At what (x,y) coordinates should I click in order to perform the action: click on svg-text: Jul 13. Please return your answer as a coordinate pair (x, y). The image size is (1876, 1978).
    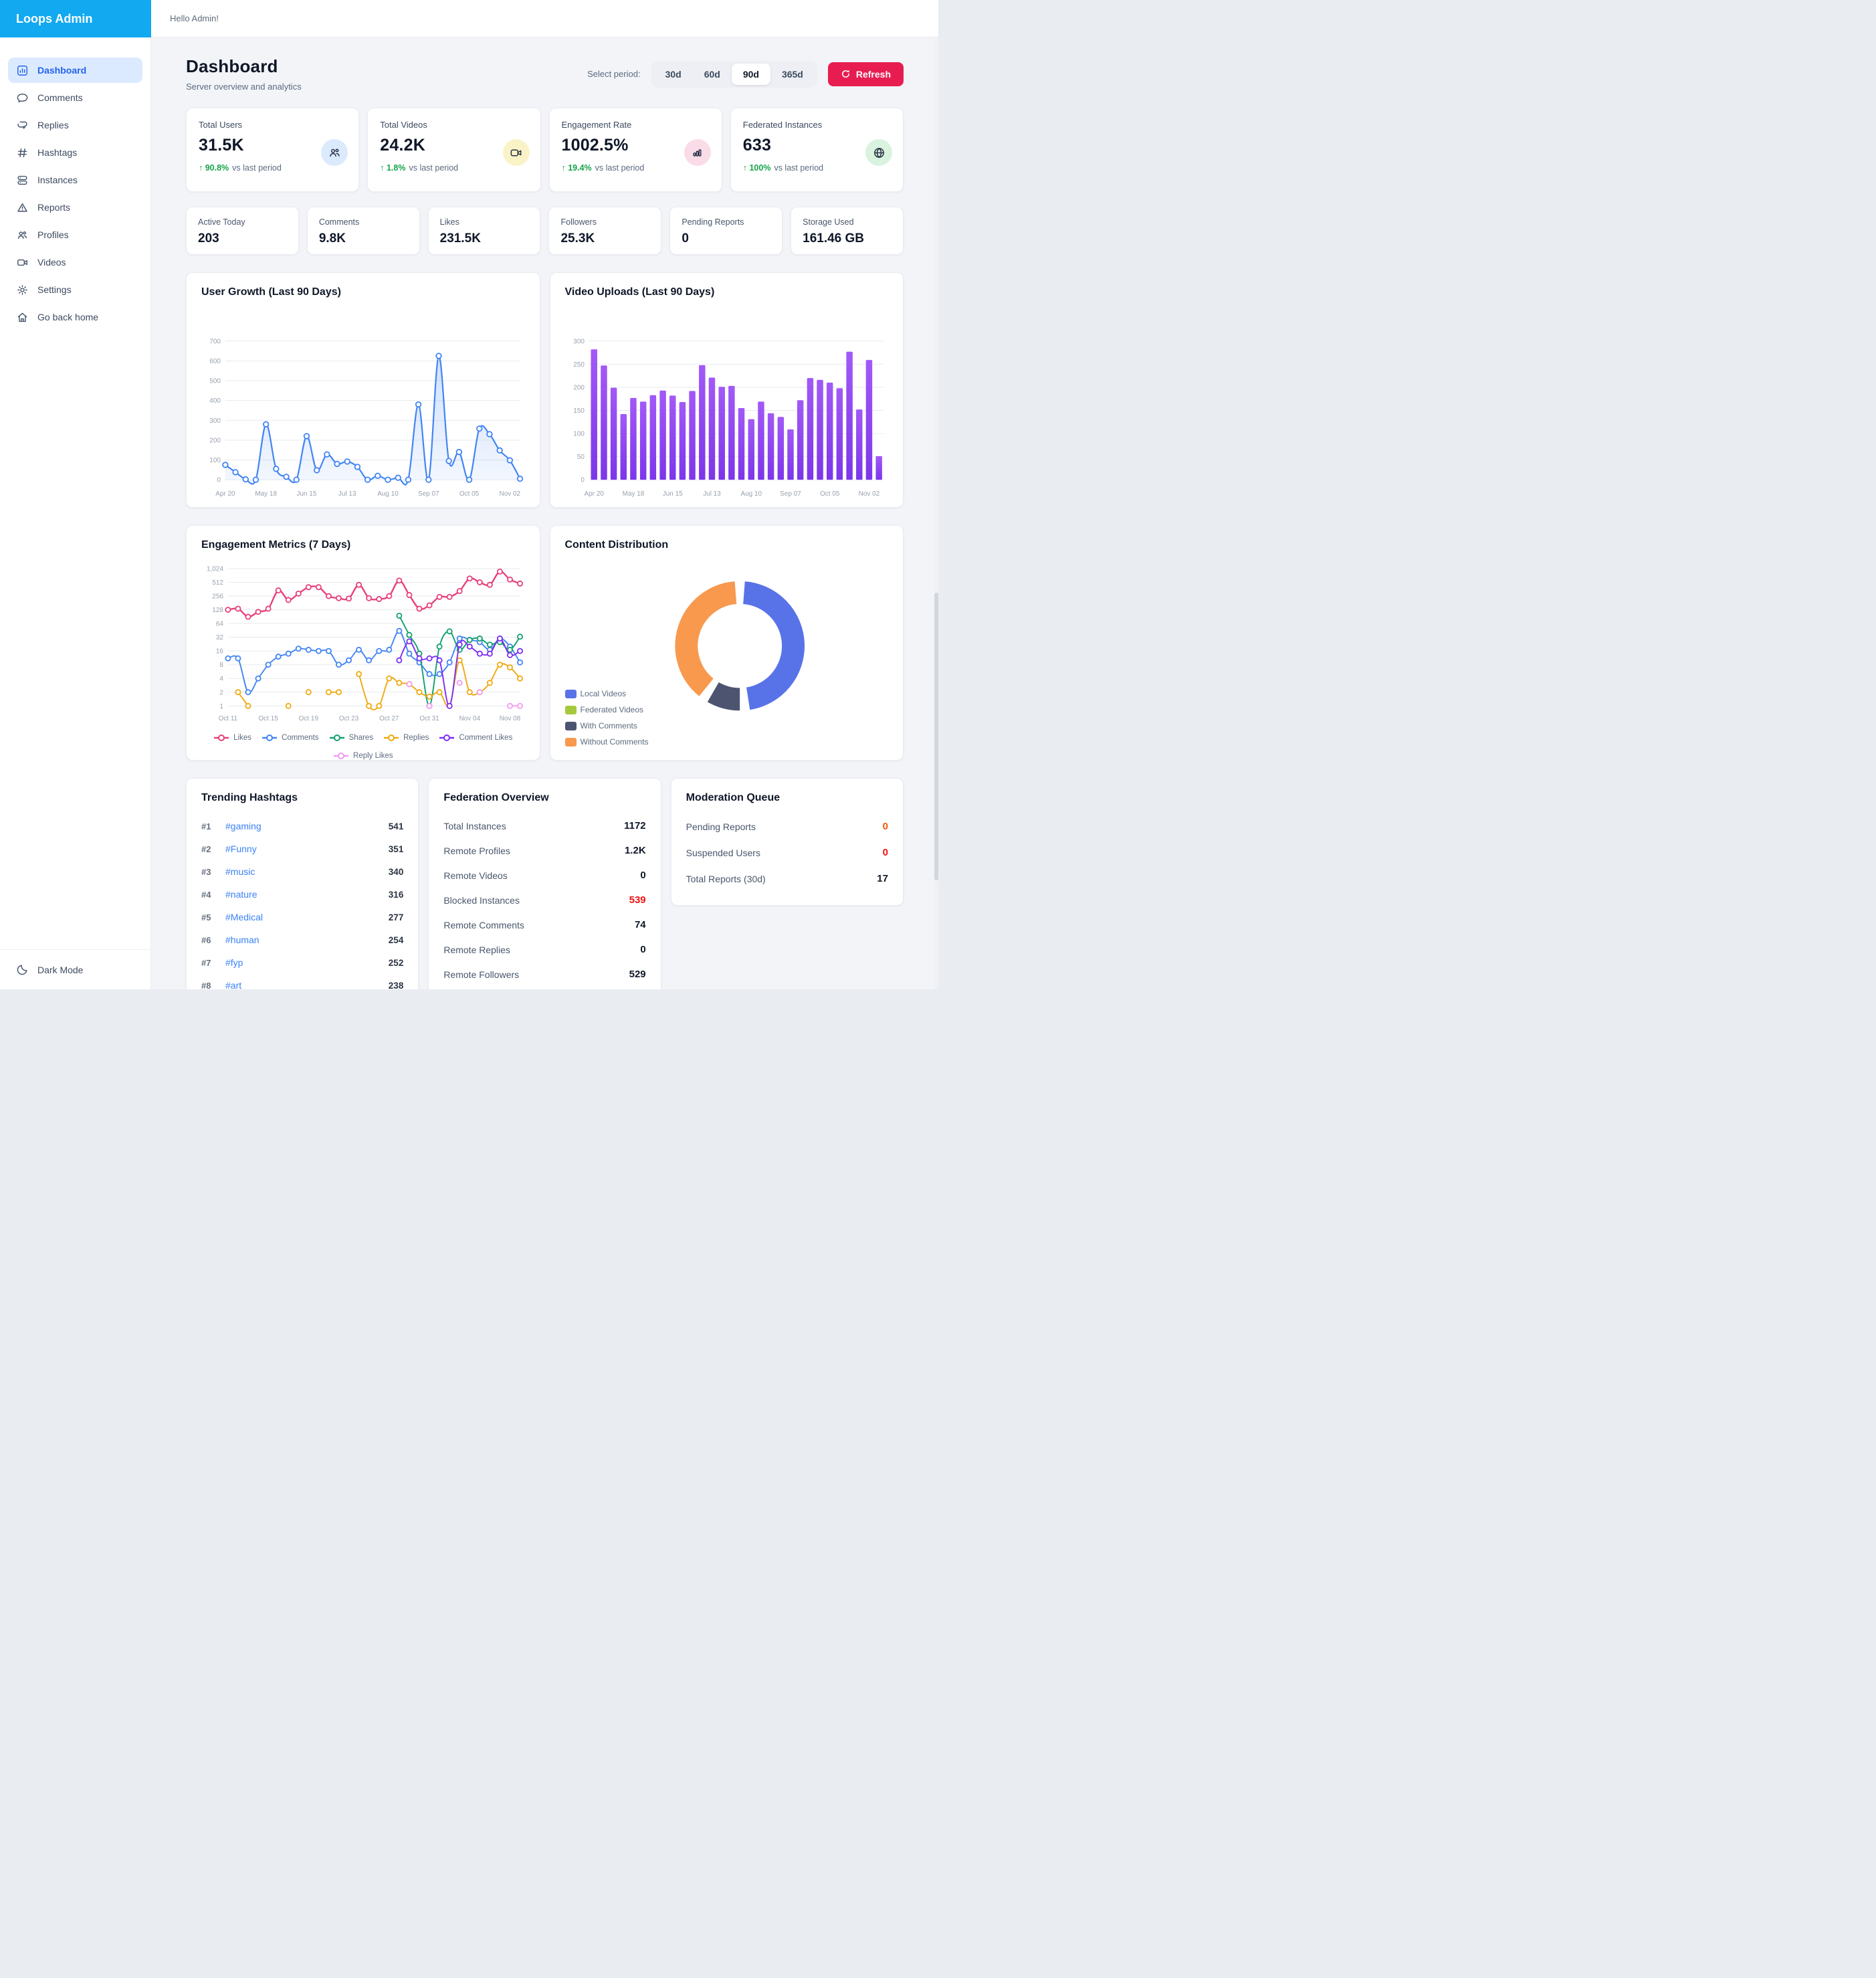
    Looking at the image, I should click on (712, 494).